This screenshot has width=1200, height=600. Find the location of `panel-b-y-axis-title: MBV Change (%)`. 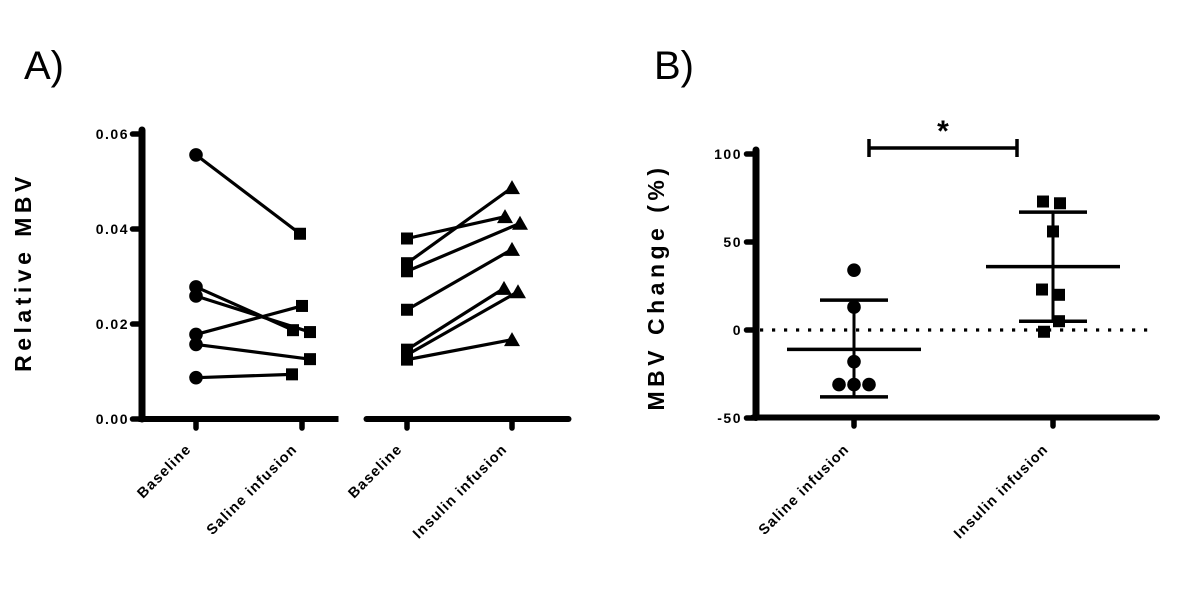

panel-b-y-axis-title: MBV Change (%) is located at coordinates (656, 287).